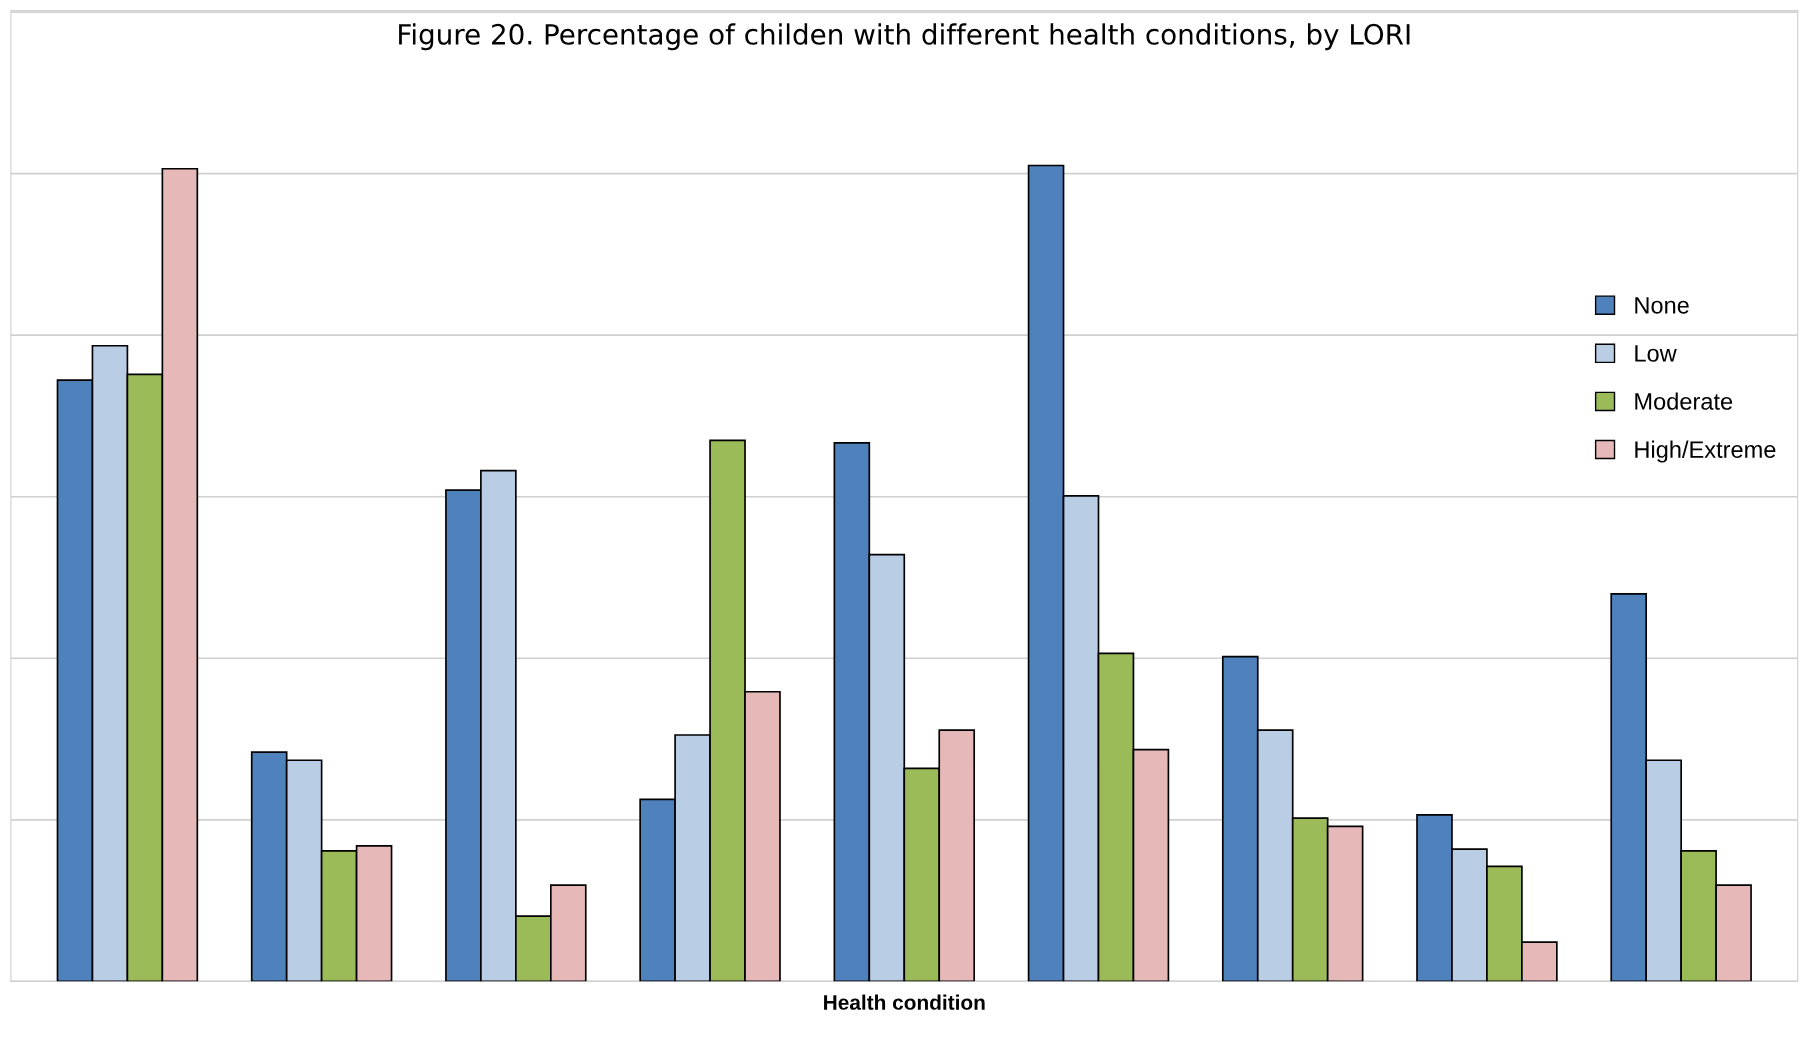 The height and width of the screenshot is (1044, 1814). What do you see at coordinates (1662, 305) in the screenshot?
I see `legend-label: None` at bounding box center [1662, 305].